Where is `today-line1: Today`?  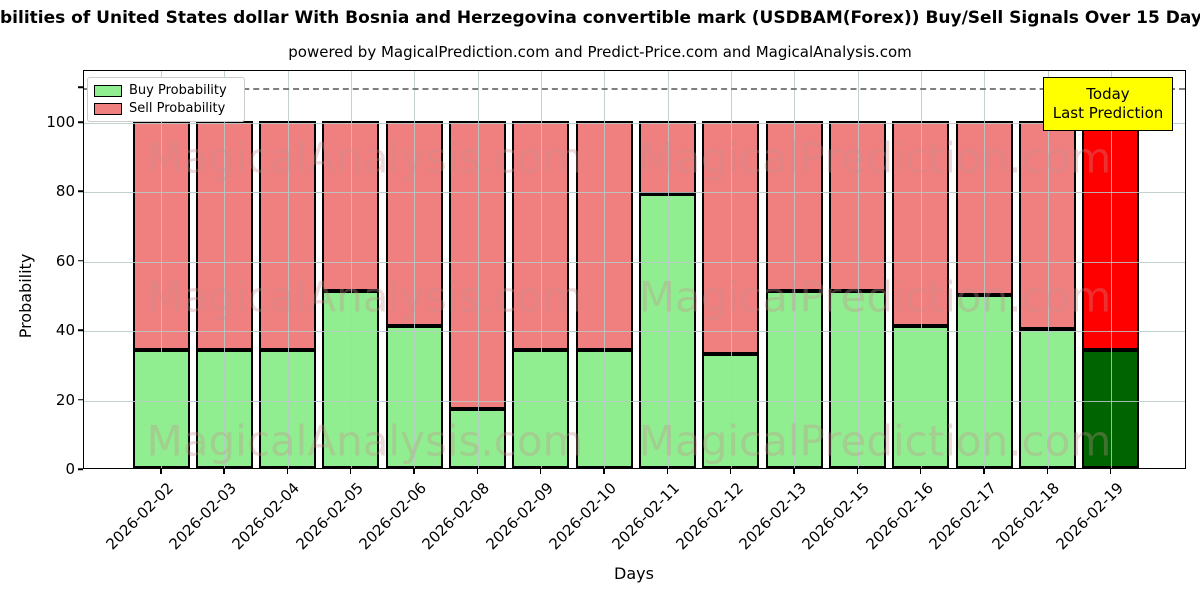 today-line1: Today is located at coordinates (1108, 93).